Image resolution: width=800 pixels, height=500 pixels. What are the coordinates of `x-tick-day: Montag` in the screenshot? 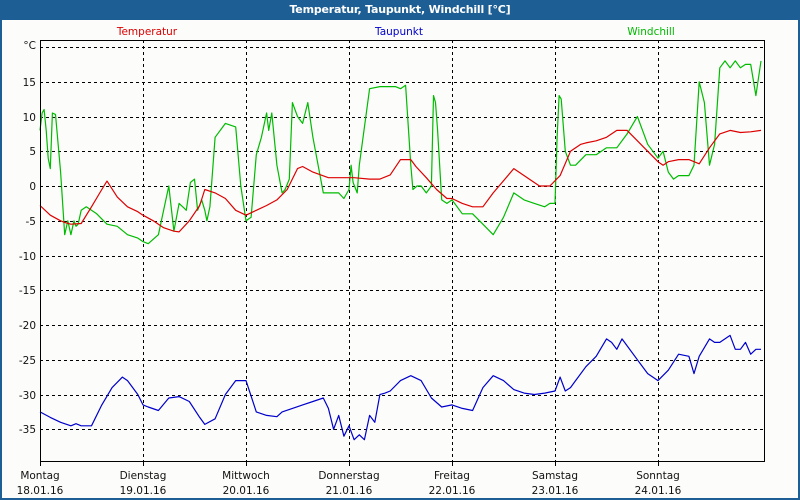 It's located at (39, 476).